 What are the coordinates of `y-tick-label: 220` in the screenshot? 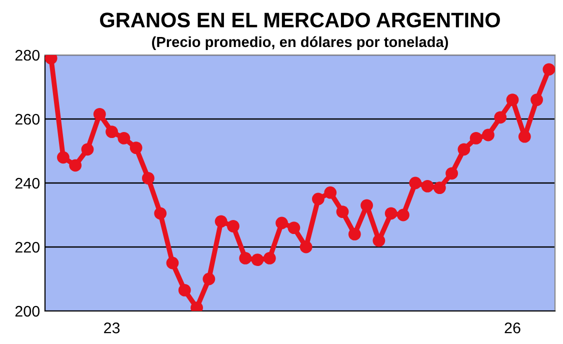 It's located at (27, 247).